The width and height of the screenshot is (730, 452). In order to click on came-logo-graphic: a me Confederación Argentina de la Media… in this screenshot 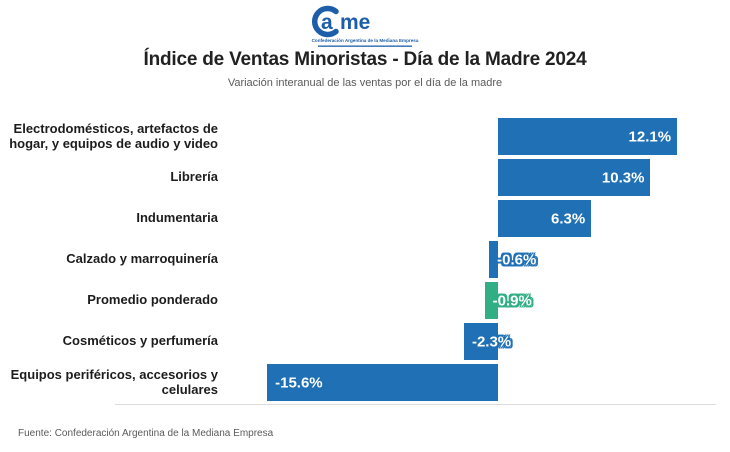, I will do `click(365, 26)`.